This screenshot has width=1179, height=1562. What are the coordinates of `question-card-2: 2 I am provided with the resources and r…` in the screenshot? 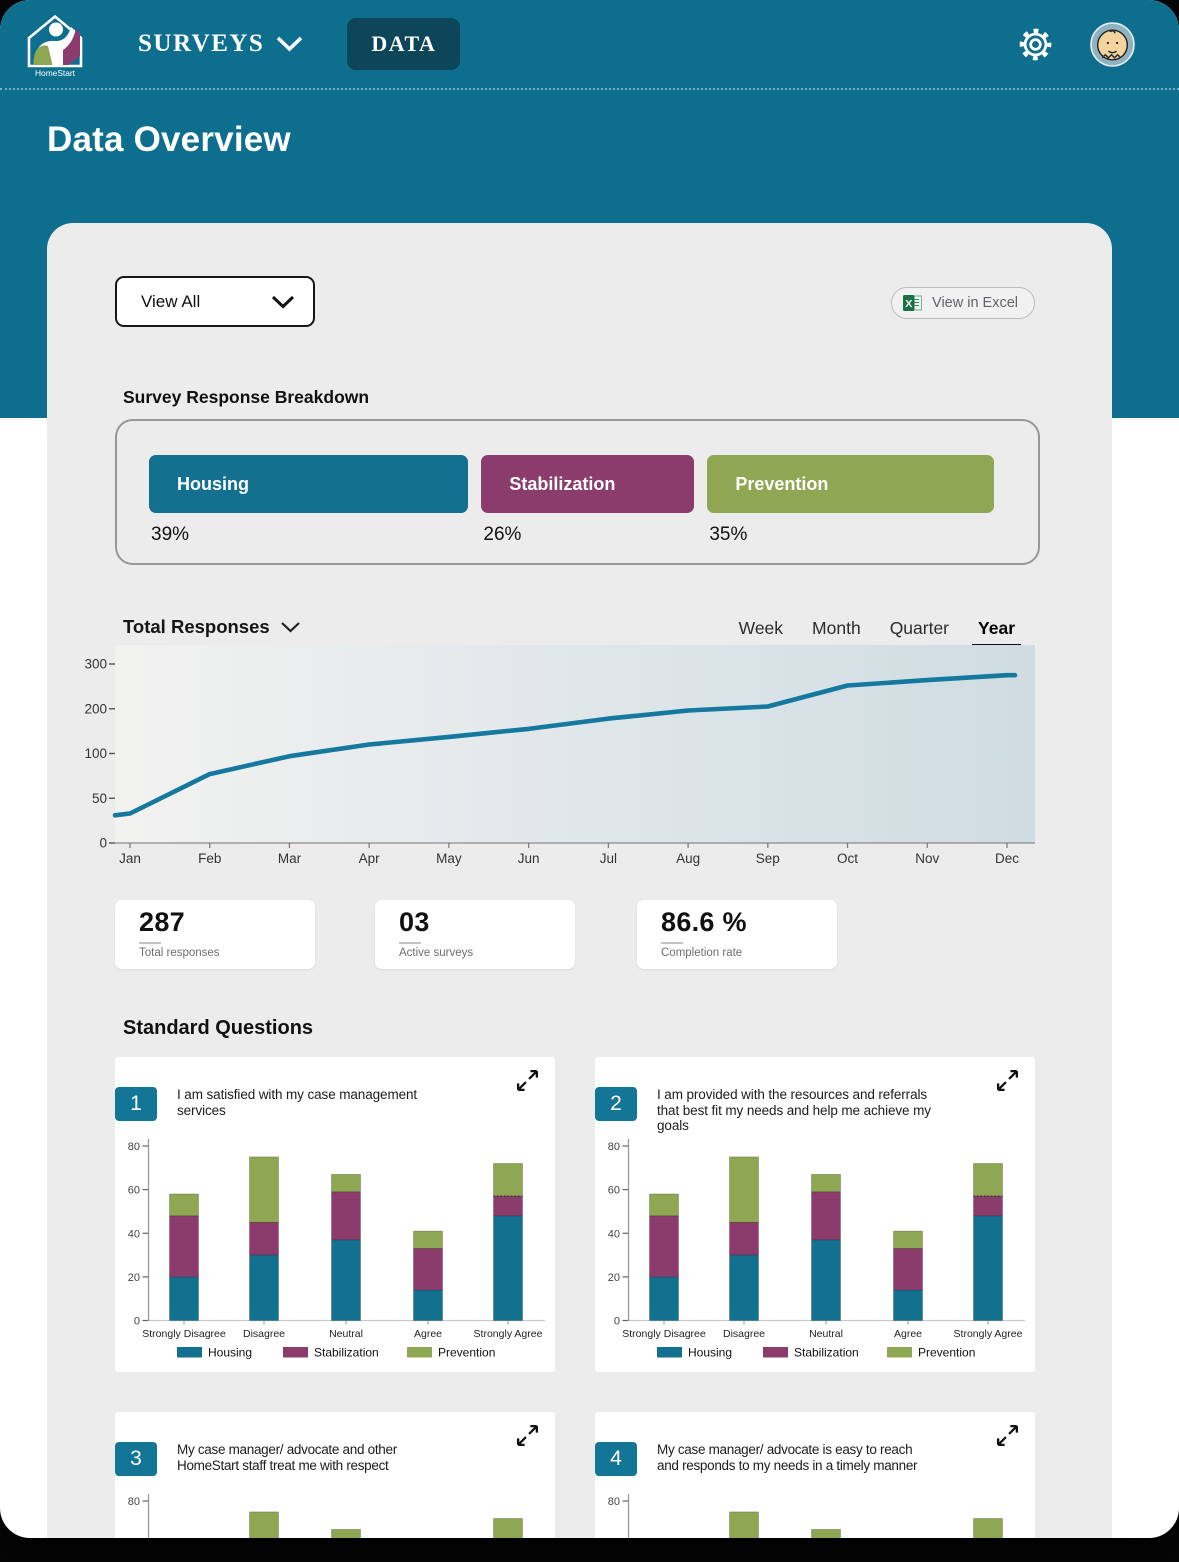 It's located at (815, 1214).